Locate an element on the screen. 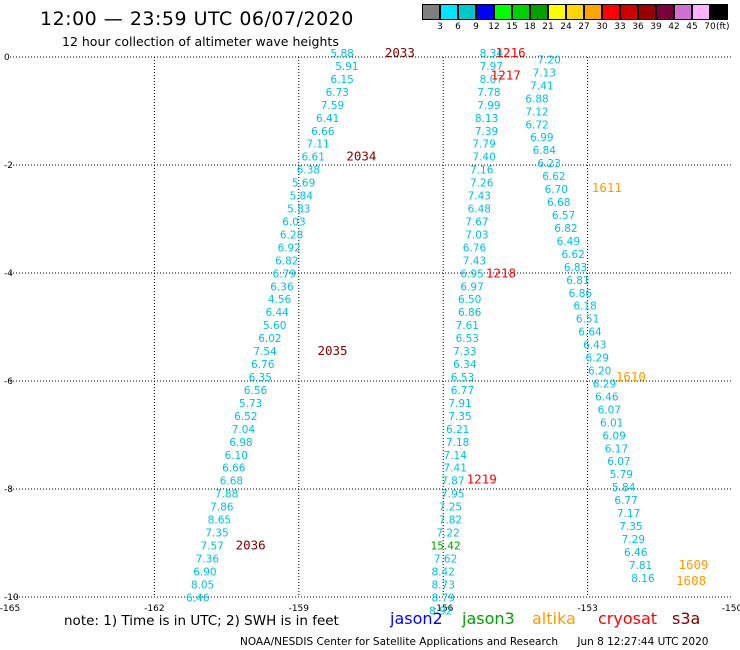  wave-height-point: 6.34 is located at coordinates (465, 365).